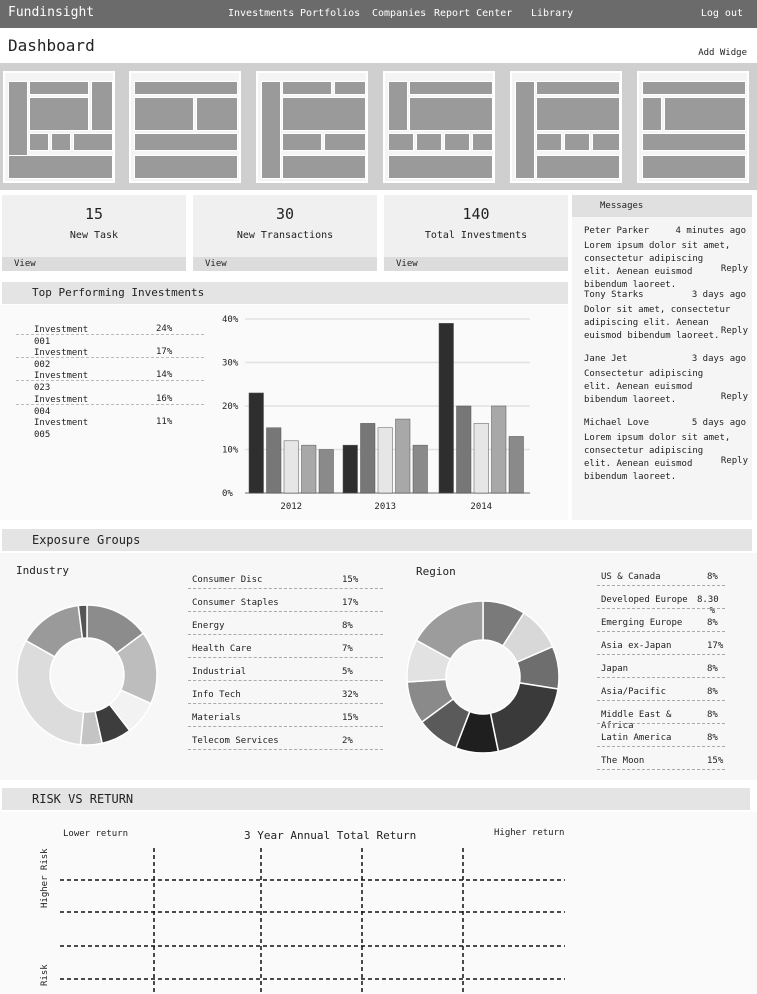 Image resolution: width=757 pixels, height=994 pixels. What do you see at coordinates (721, 13) in the screenshot?
I see `logout-link: Log out` at bounding box center [721, 13].